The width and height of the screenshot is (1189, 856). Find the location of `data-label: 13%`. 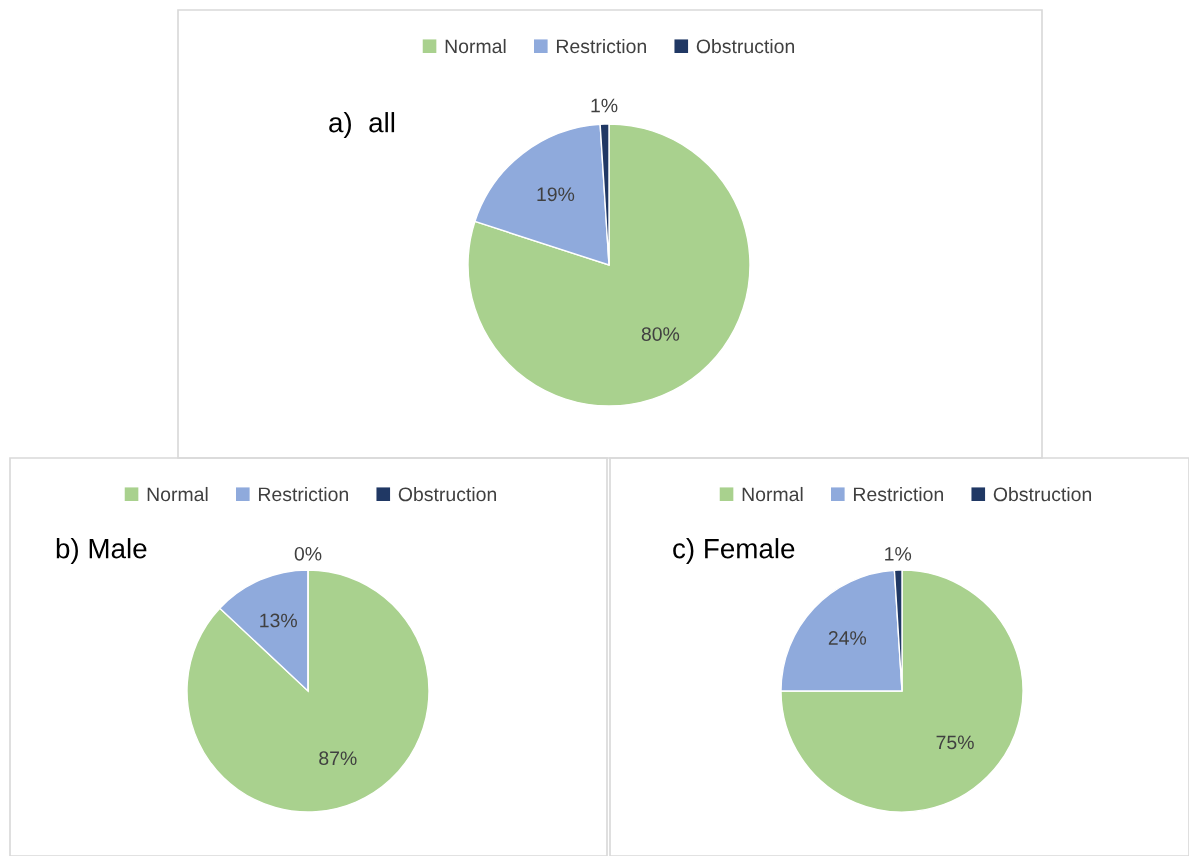

data-label: 13% is located at coordinates (278, 620).